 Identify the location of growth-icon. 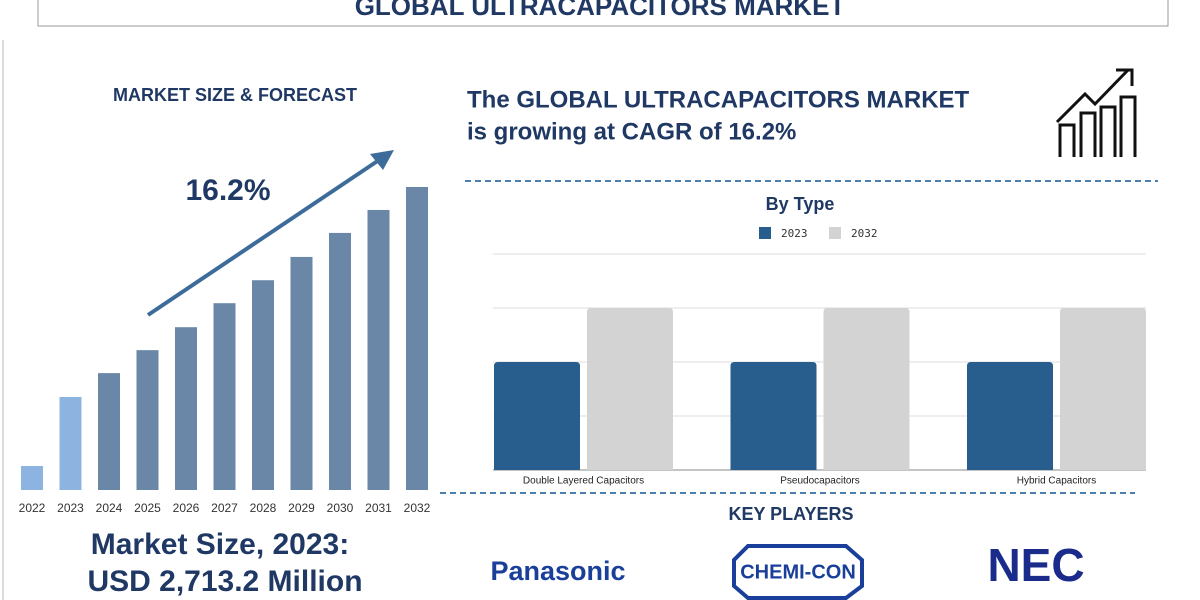
(1096, 112).